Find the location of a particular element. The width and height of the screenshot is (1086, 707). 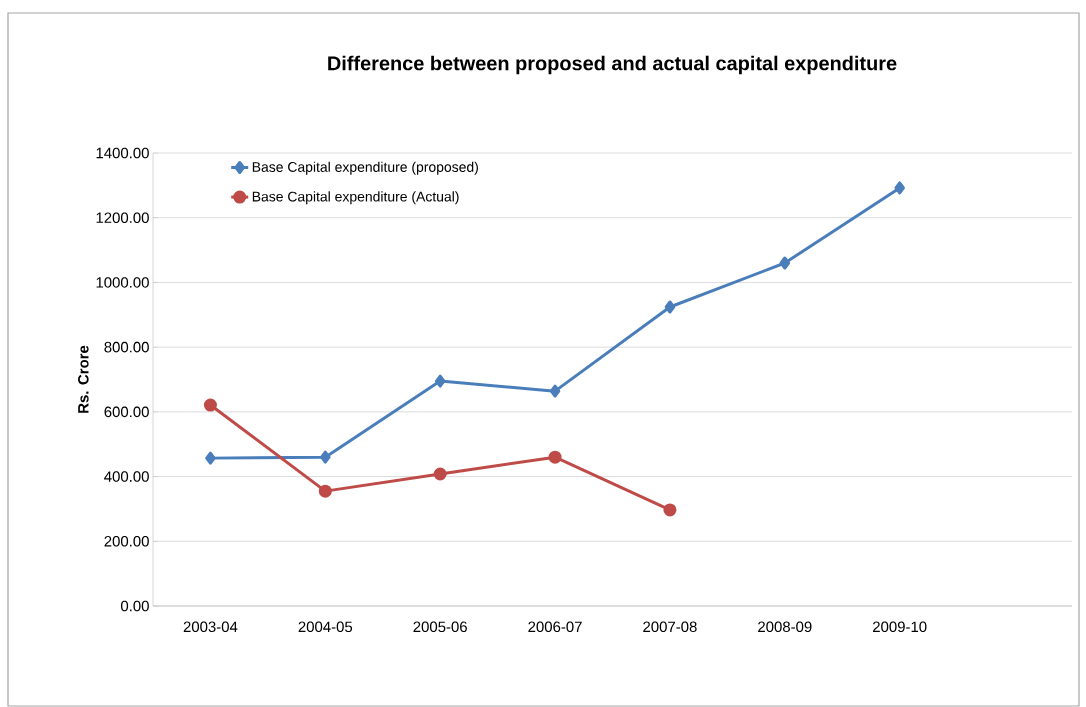

y-tick-label: 400.00 is located at coordinates (126, 476).